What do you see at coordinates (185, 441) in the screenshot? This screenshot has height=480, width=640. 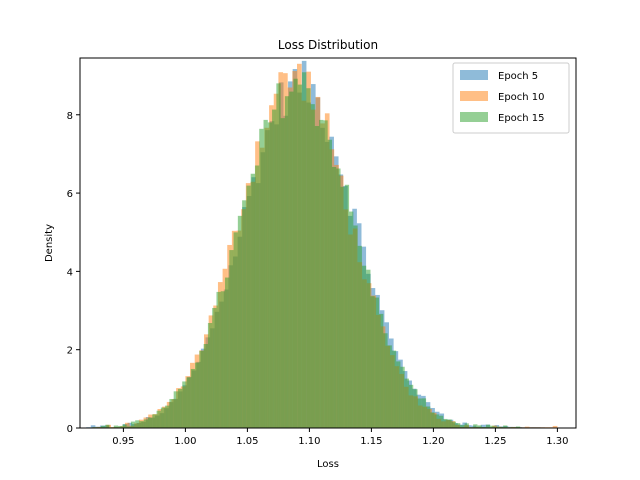 I see `x-tick-label: 1.00` at bounding box center [185, 441].